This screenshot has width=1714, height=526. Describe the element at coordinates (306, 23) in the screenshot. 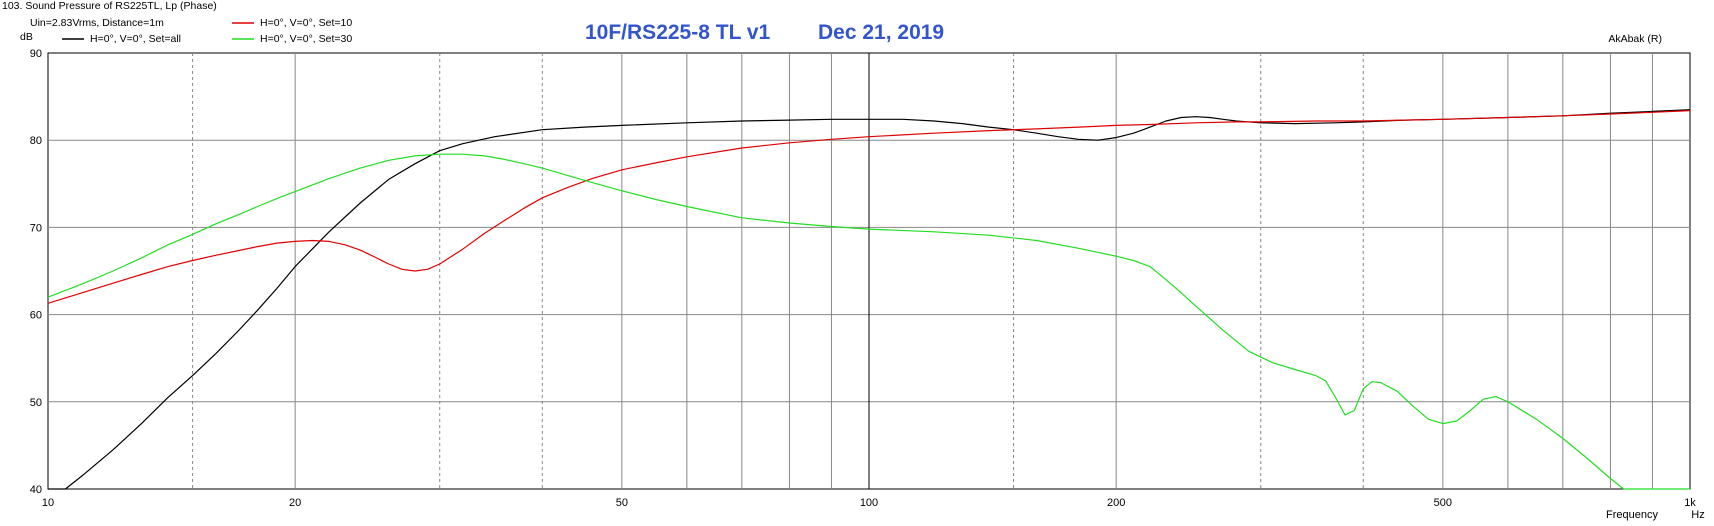

I see `legend-entry: H=0°, V=0°, Set=10` at that location.